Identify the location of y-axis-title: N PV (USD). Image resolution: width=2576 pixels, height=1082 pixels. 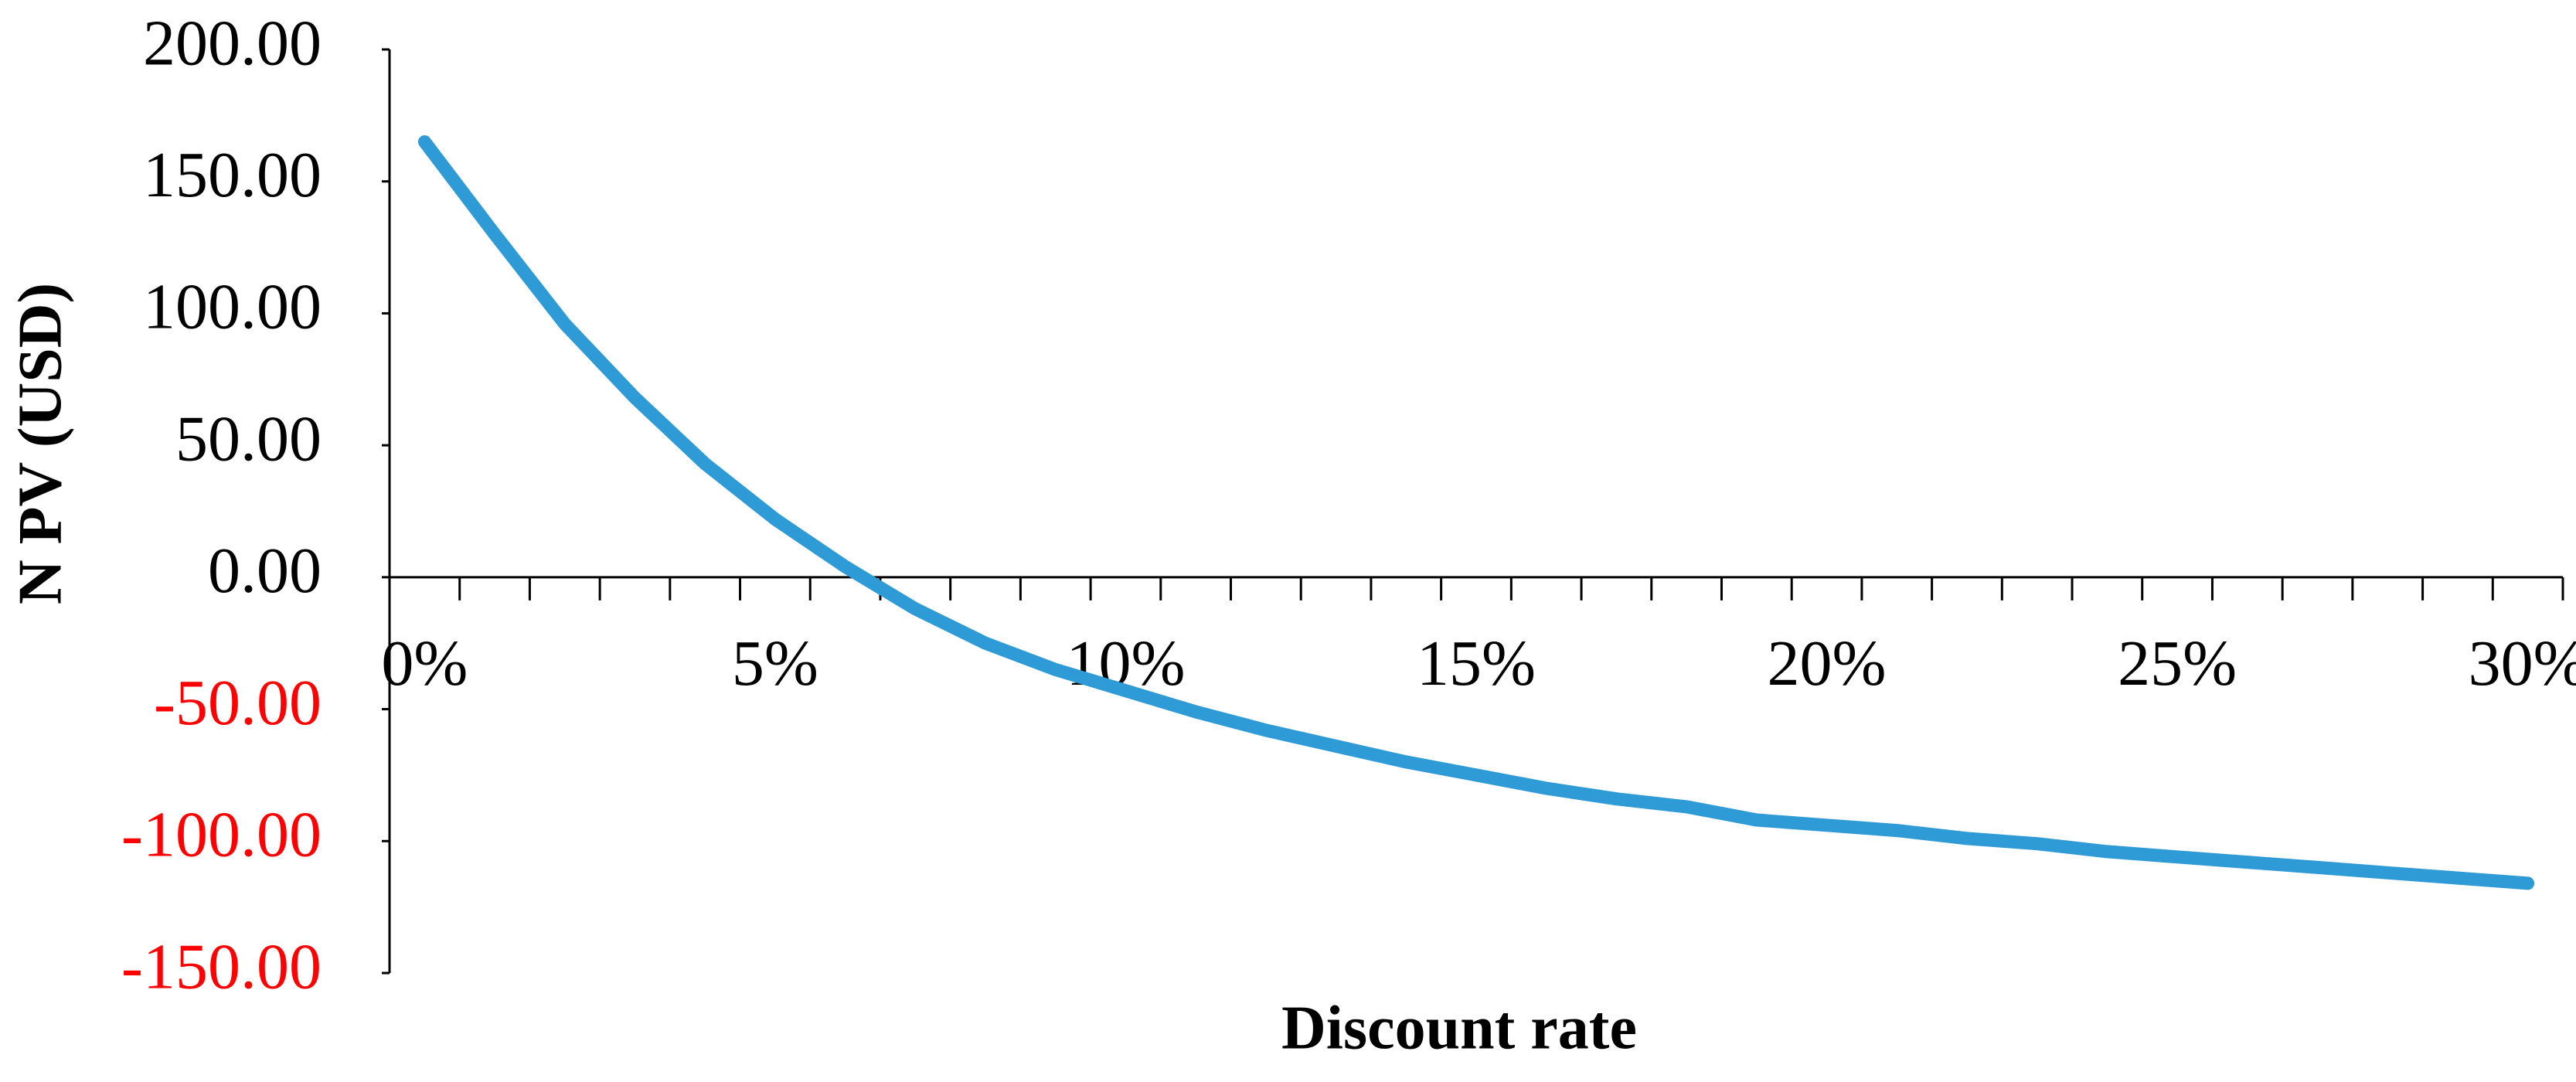
(40, 443).